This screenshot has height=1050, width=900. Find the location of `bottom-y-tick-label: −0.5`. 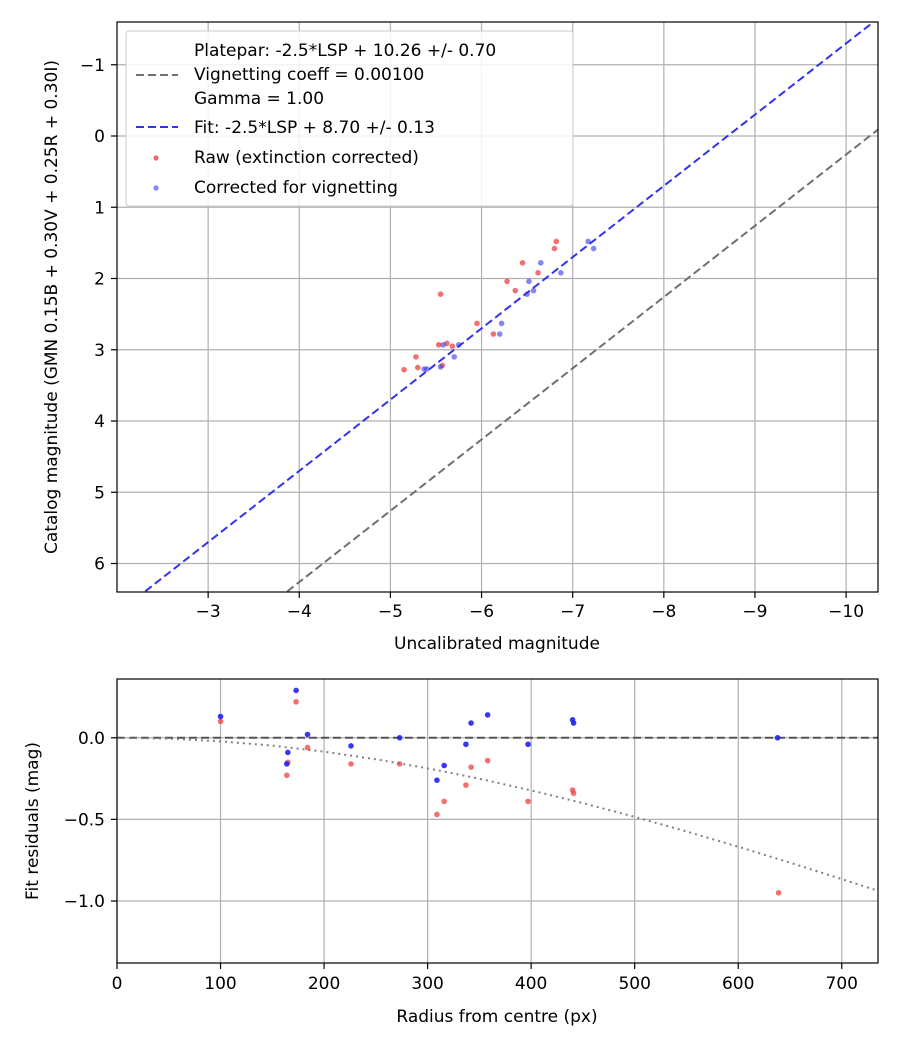

bottom-y-tick-label: −0.5 is located at coordinates (84, 820).